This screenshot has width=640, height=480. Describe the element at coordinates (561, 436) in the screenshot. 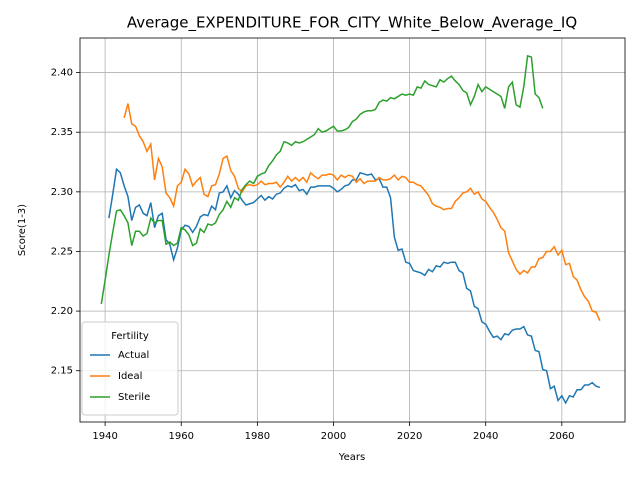

I see `x-tick-label: 2060` at that location.